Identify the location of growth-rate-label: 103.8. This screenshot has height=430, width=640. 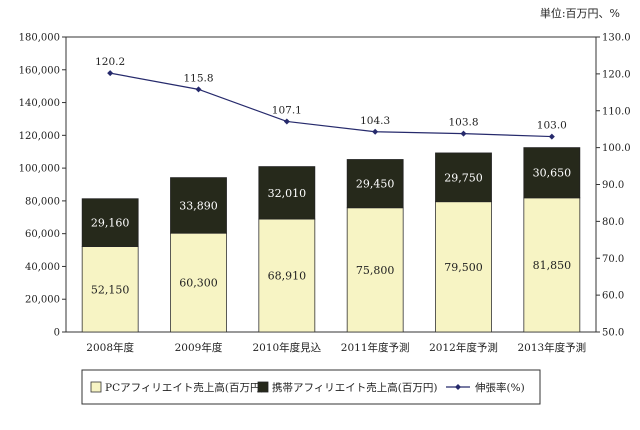
(463, 123).